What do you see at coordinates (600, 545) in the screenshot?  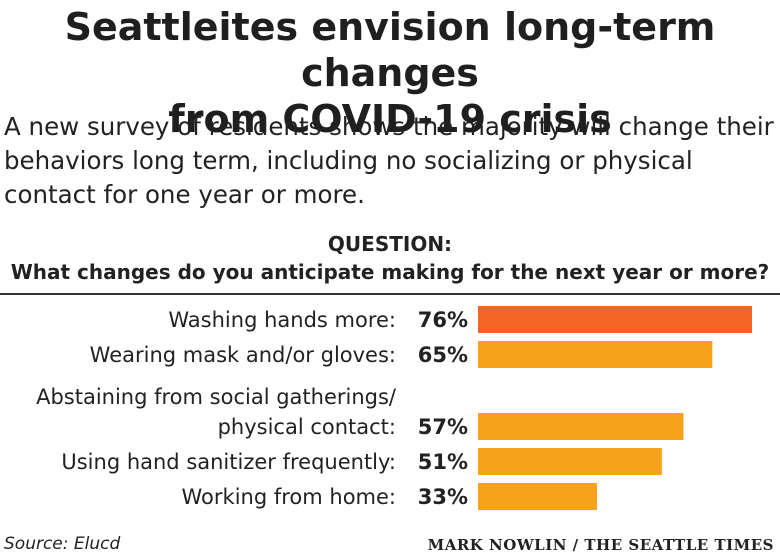 I see `credit-line: MARK NOWLIN / THE SEATTLE TIMES` at bounding box center [600, 545].